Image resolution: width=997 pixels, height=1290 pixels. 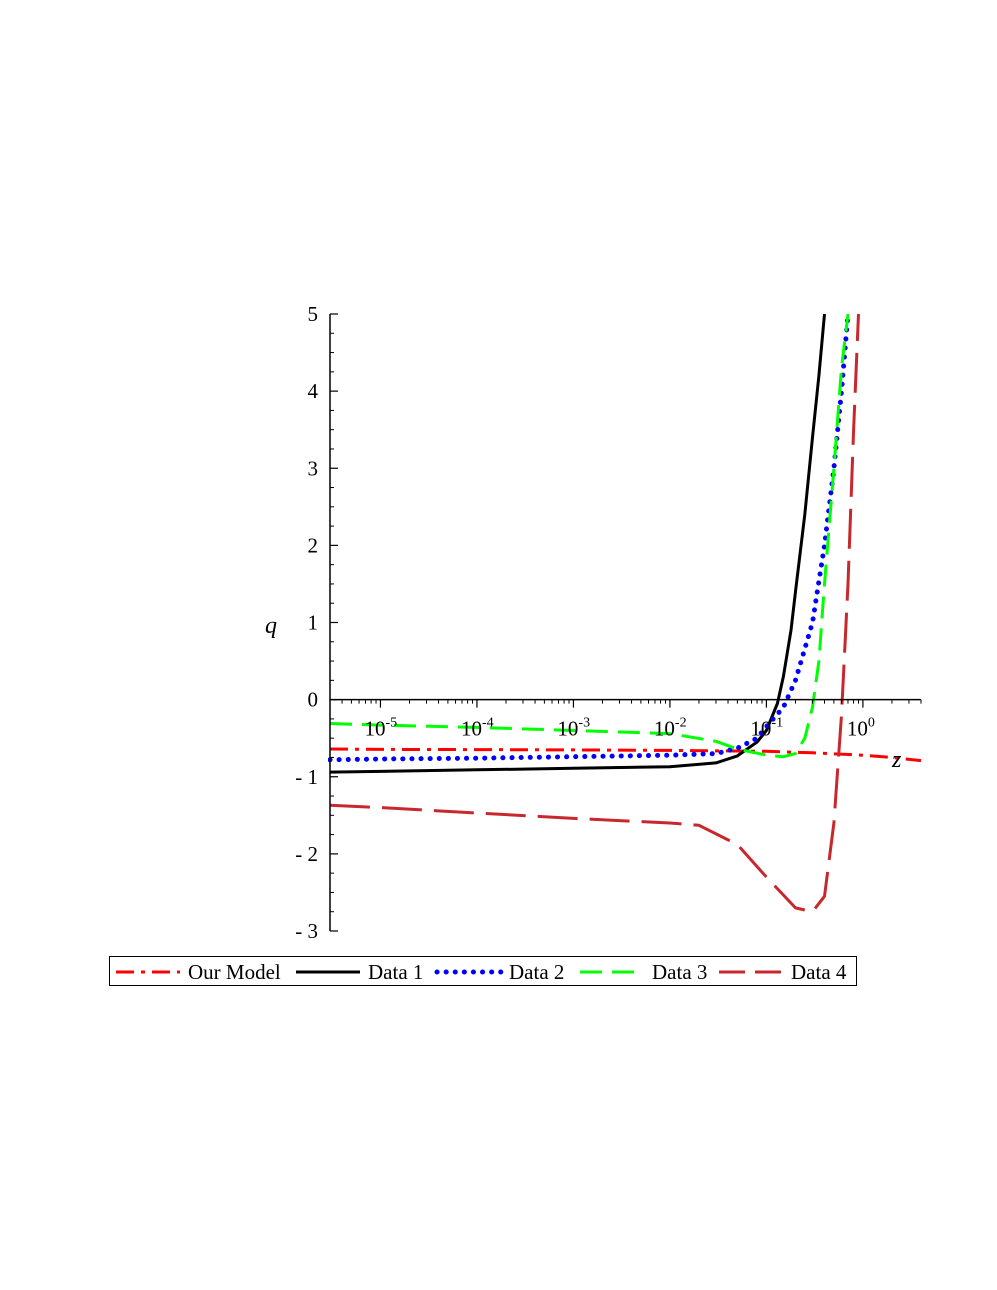 What do you see at coordinates (670, 728) in the screenshot?
I see `x-tick-label: 10⁻²` at bounding box center [670, 728].